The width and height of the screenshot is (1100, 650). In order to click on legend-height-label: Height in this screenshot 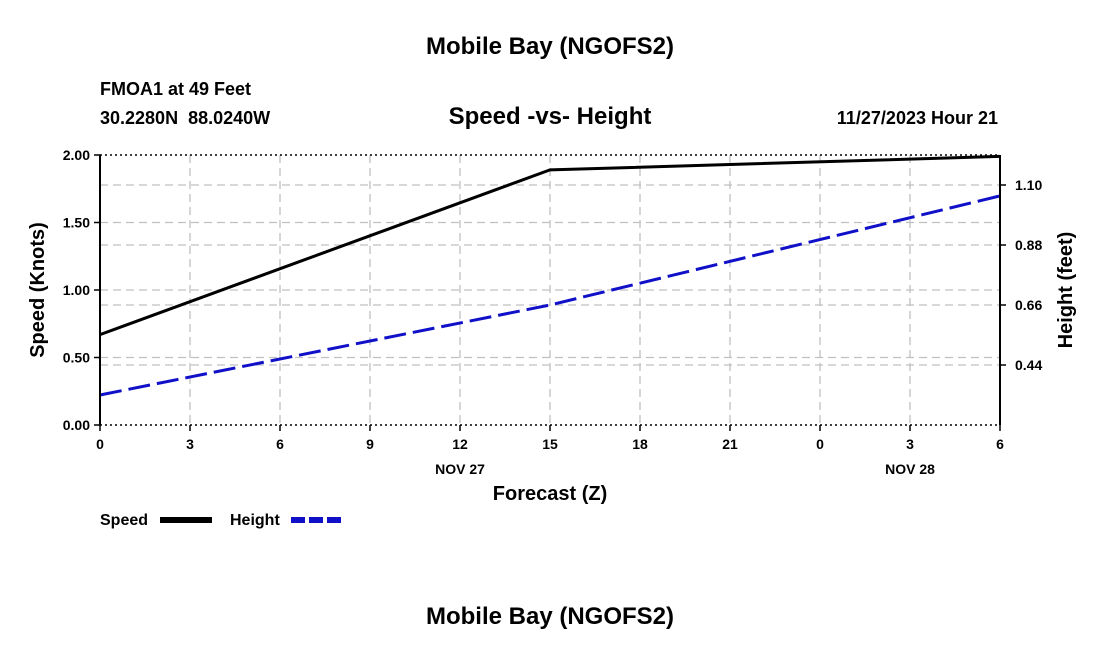, I will do `click(255, 520)`.